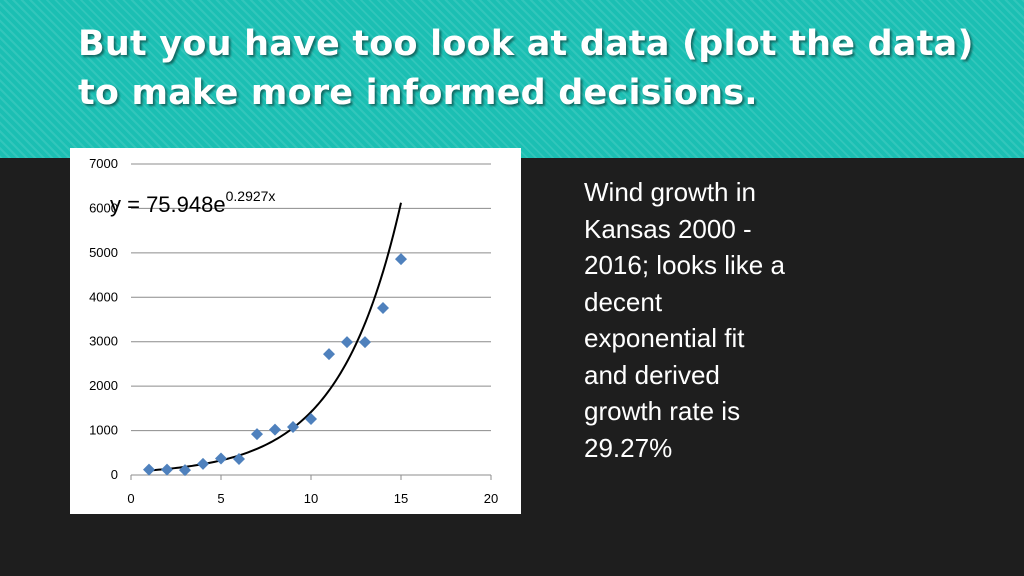 The image size is (1024, 576). What do you see at coordinates (168, 204) in the screenshot?
I see `equation-base: y = 75.948e` at bounding box center [168, 204].